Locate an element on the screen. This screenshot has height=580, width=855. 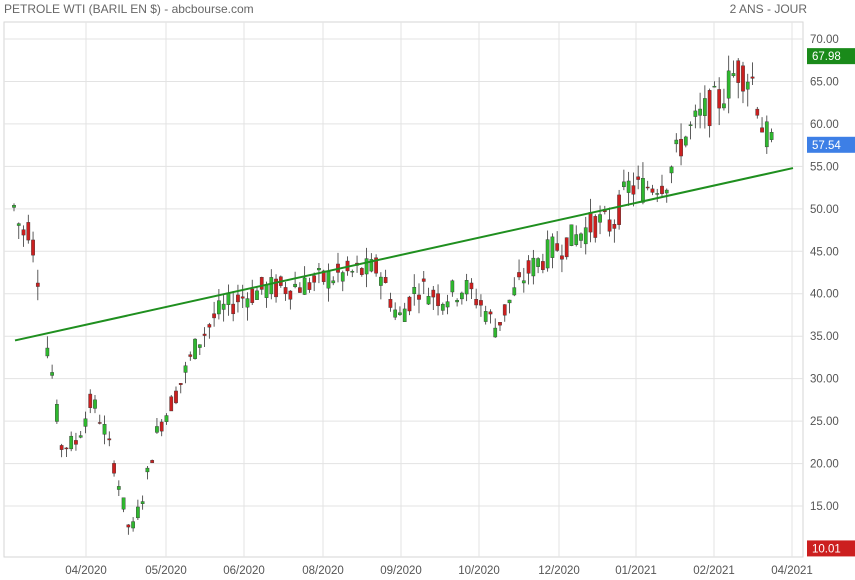
price-badges: 67.98 57.54 10.01 is located at coordinates (831, 302).